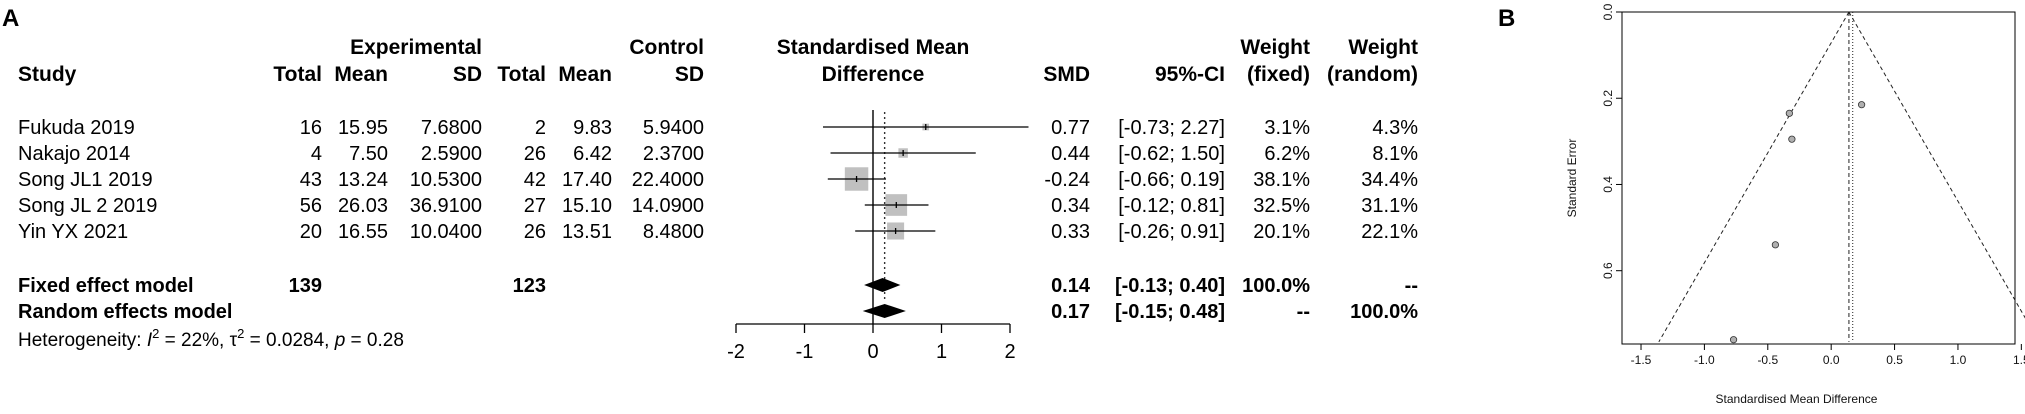  I want to click on ctl-total: 2, so click(540, 128).